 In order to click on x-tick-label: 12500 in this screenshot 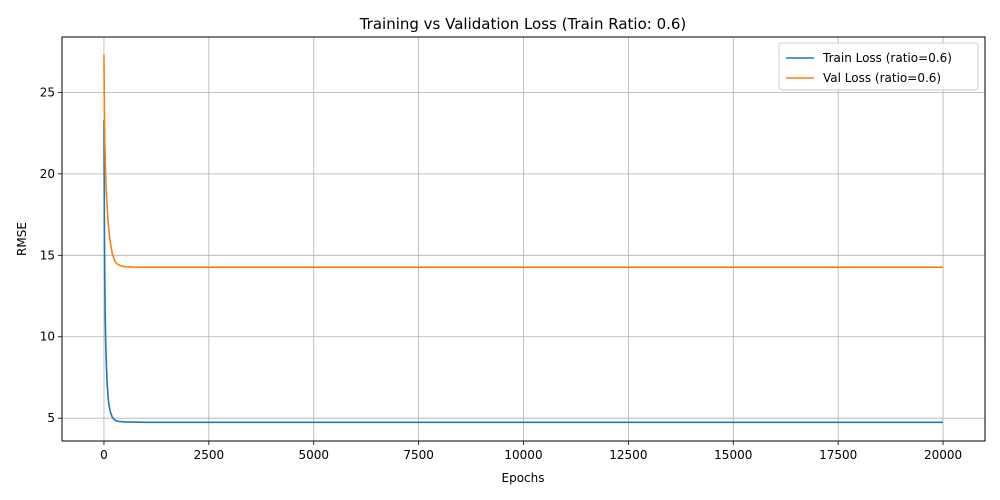, I will do `click(628, 455)`.